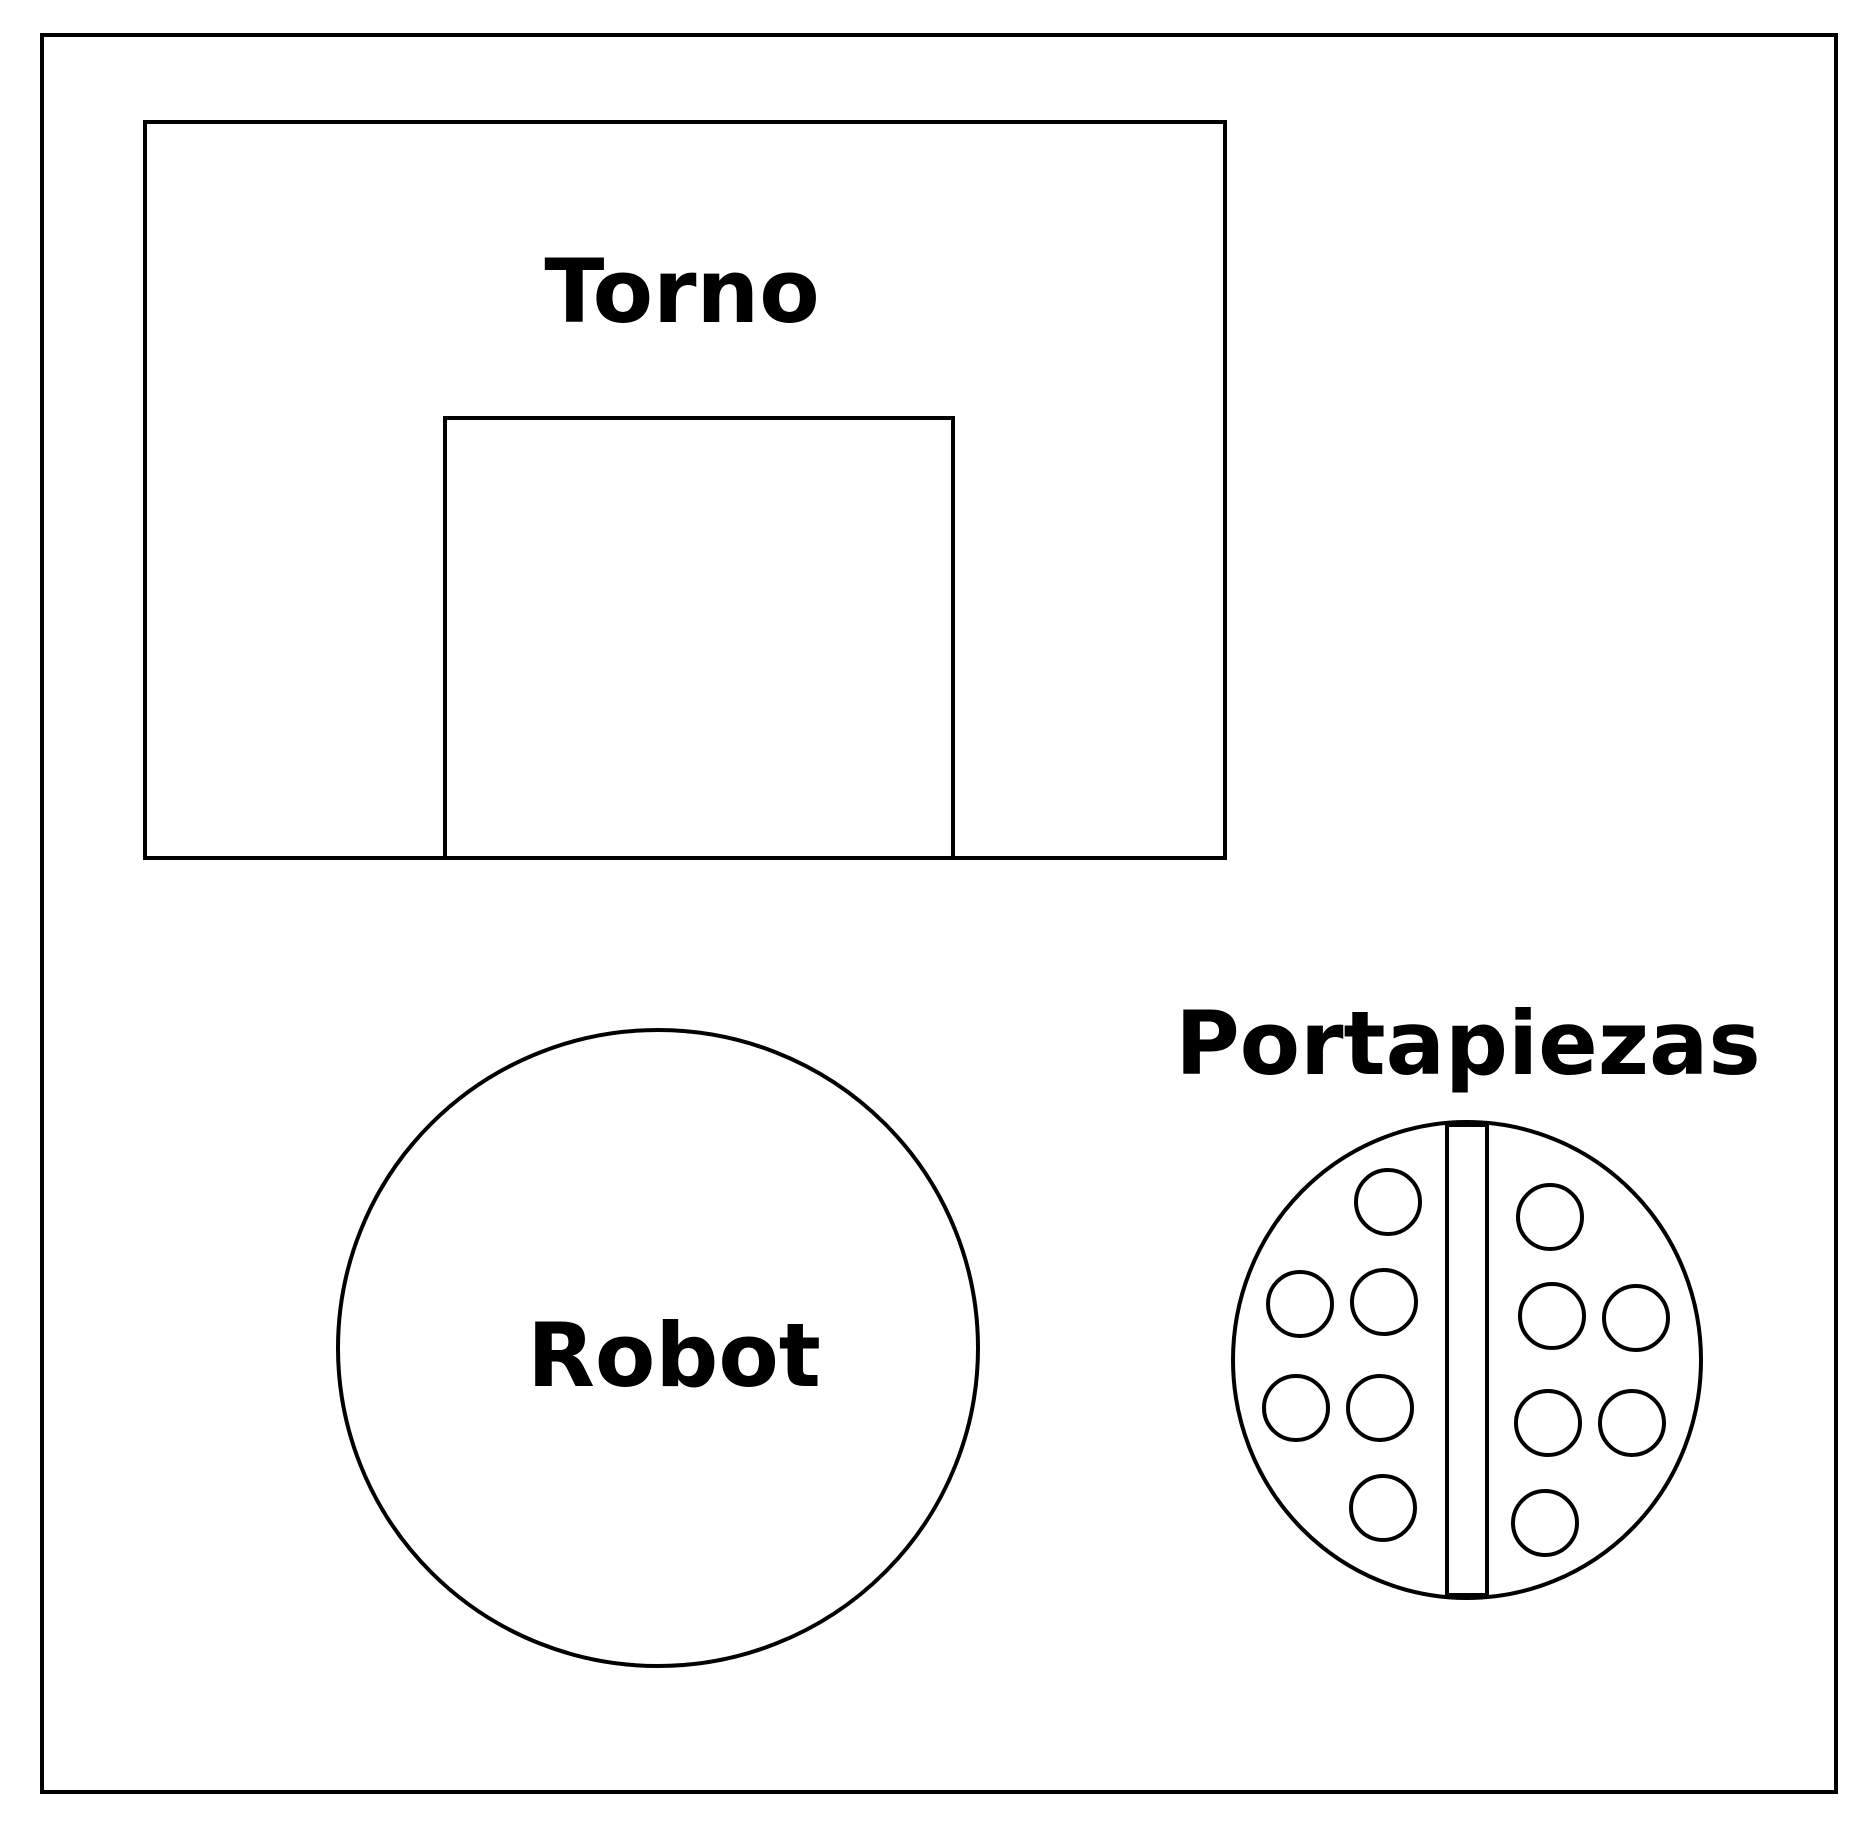  I want to click on robot-label: Robot, so click(674, 1355).